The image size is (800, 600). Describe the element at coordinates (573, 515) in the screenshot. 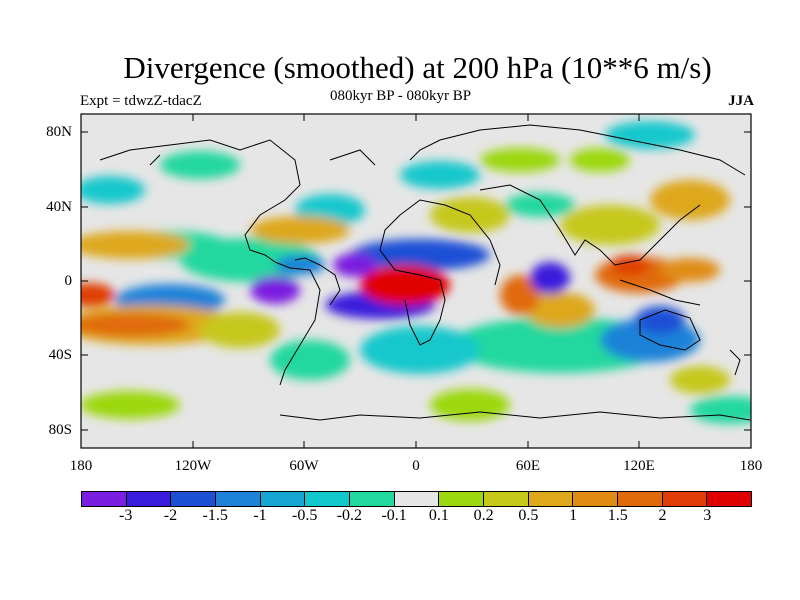

I see `colorbar-label: 1` at that location.